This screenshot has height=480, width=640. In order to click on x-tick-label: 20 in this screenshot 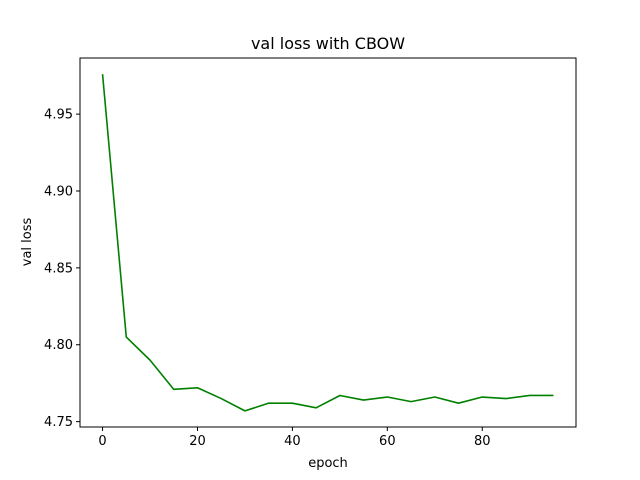, I will do `click(197, 441)`.